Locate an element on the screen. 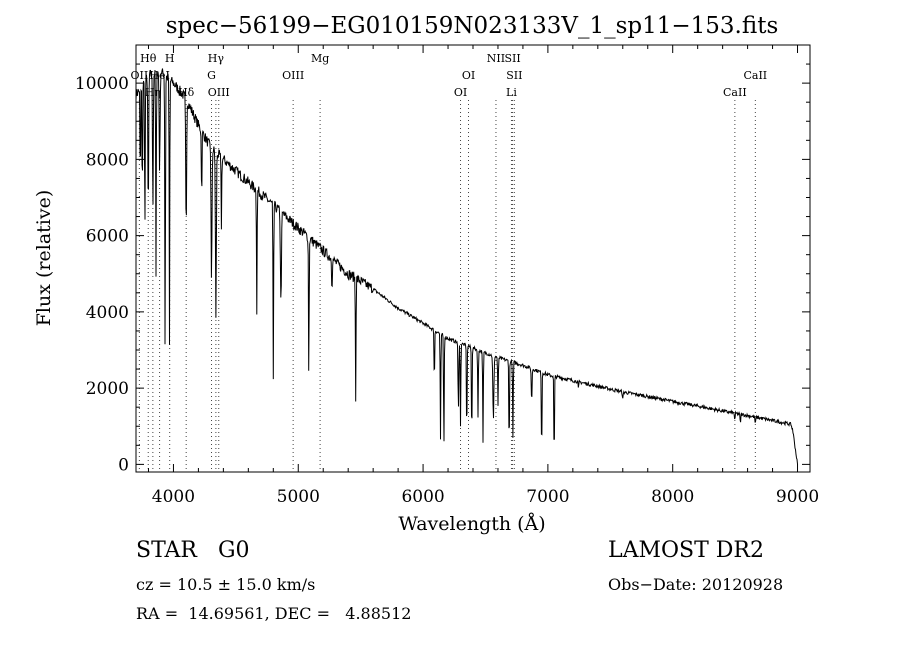  x-tick-label: 6000 is located at coordinates (422, 497).